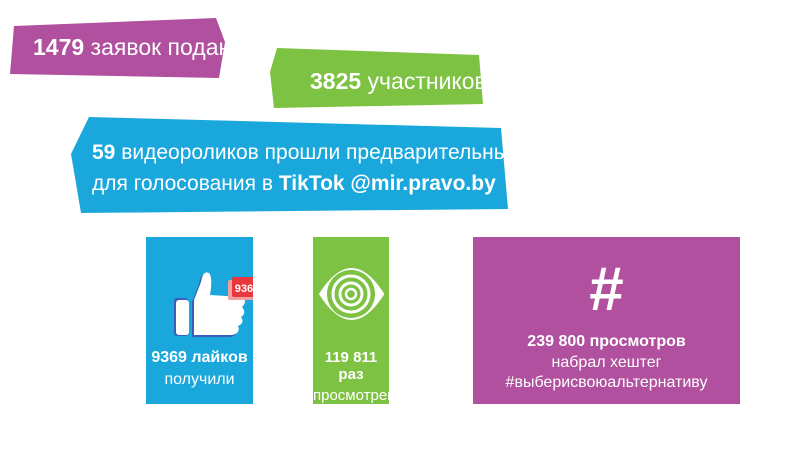 This screenshot has width=800, height=453. Describe the element at coordinates (360, 395) in the screenshot. I see `views-subtitle: просмотрены` at that location.